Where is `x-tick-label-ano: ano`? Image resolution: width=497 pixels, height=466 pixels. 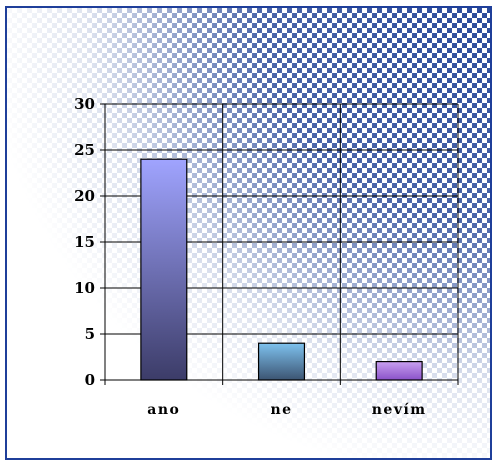
x-tick-label-ano: ano is located at coordinates (163, 410).